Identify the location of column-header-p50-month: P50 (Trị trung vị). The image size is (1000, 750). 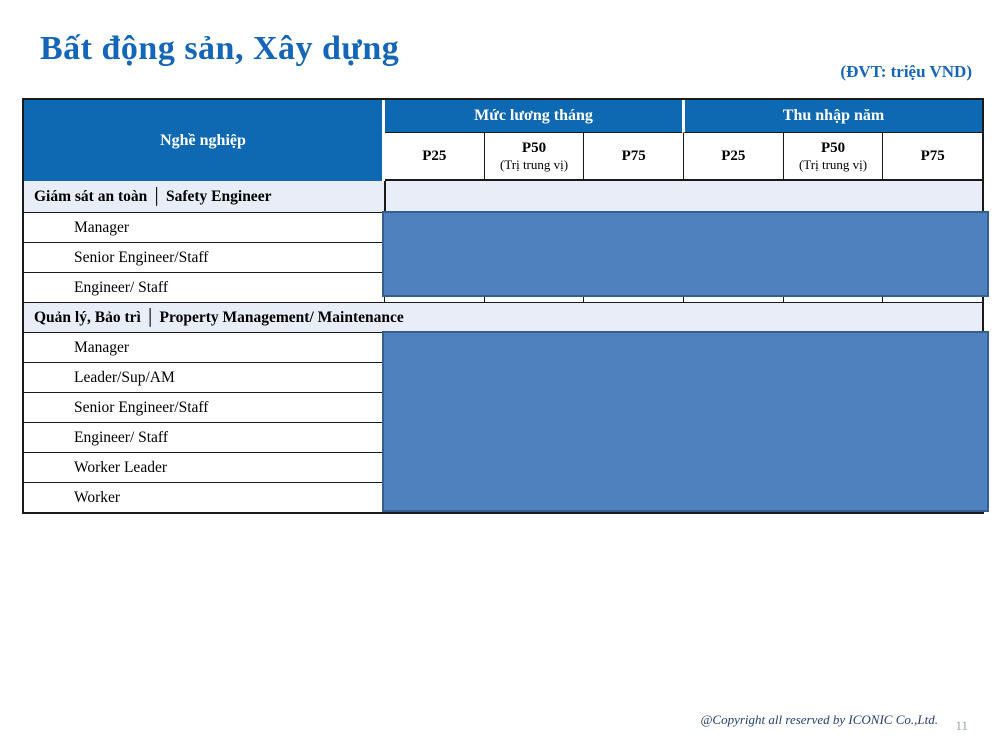
(533, 157).